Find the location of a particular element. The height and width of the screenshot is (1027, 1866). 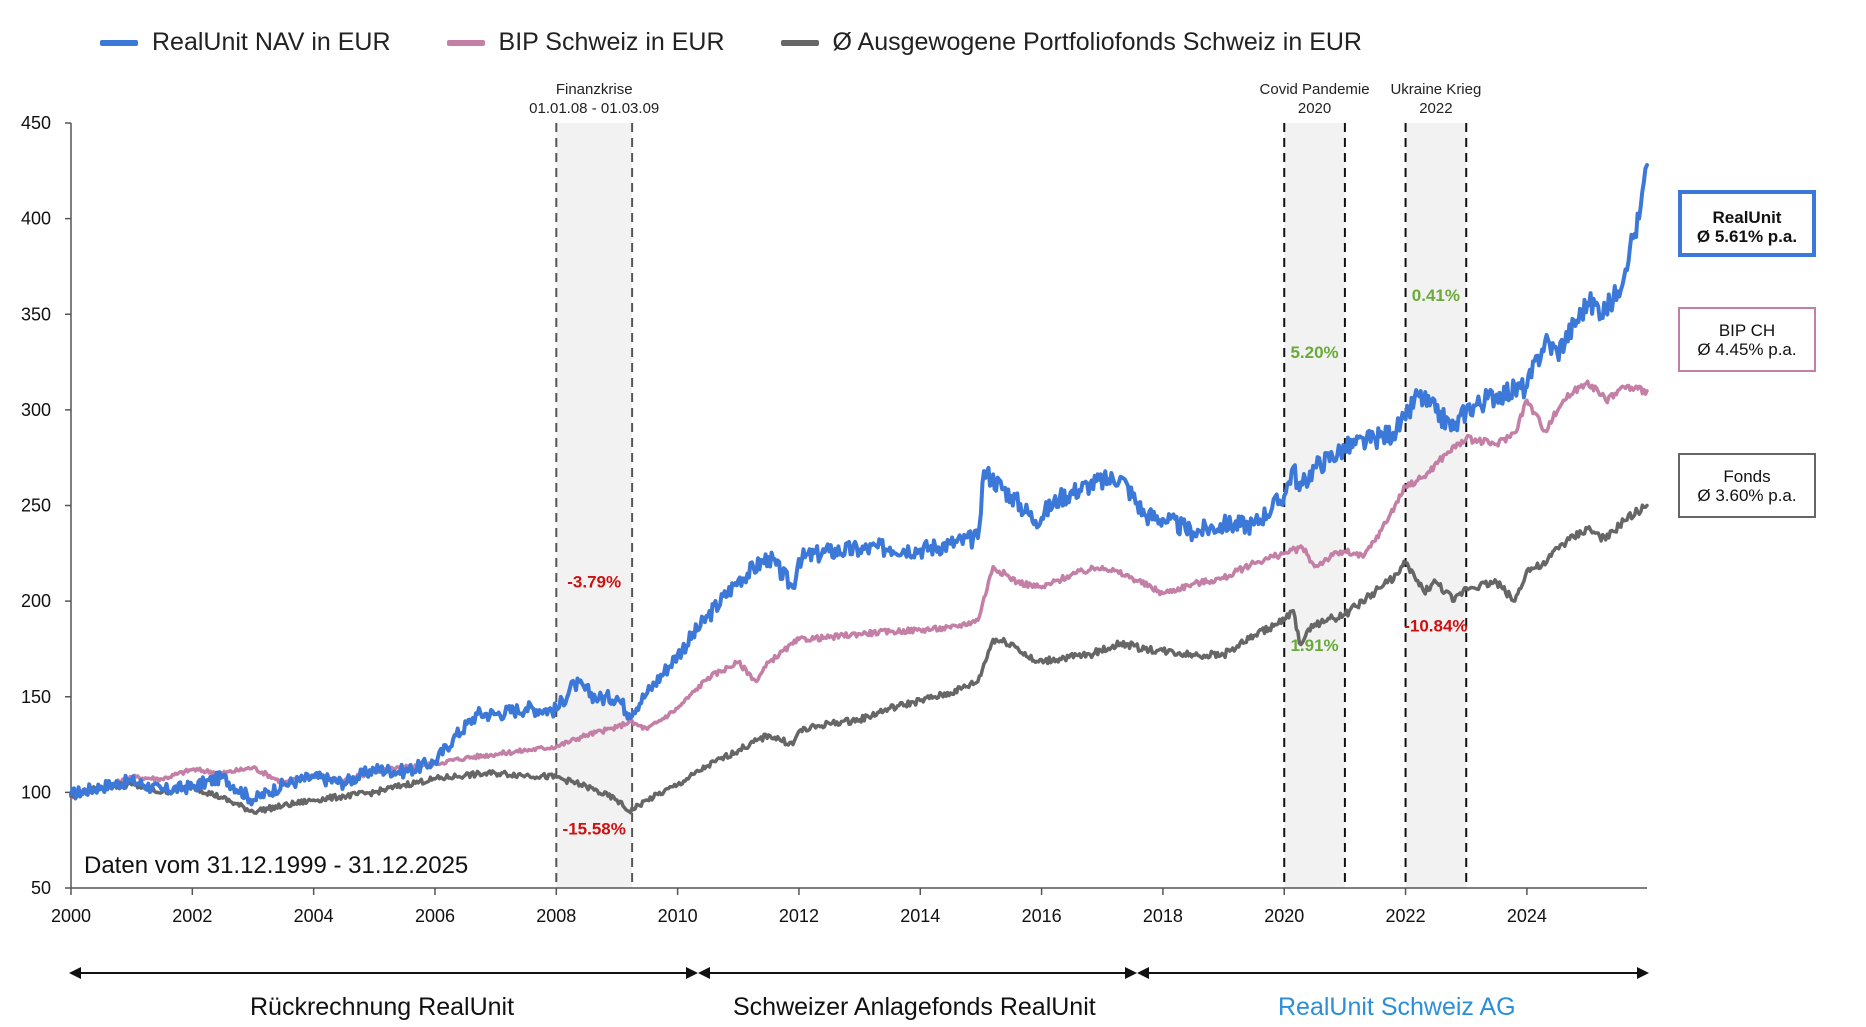

legend-item-realunit: RealUnit NAV in EUR is located at coordinates (245, 42).